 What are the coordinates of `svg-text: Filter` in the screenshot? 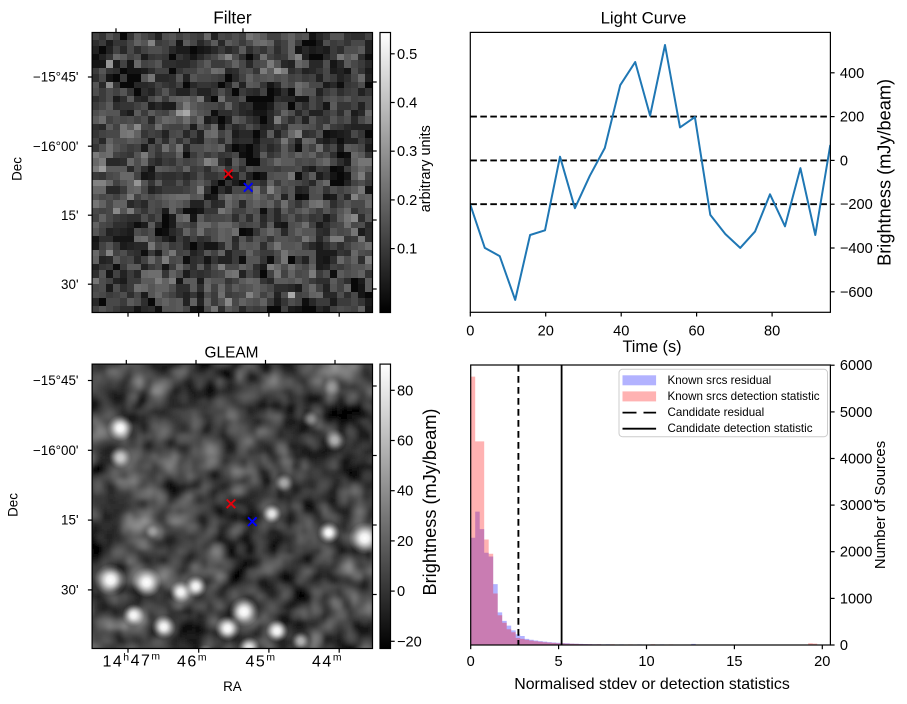 It's located at (232, 18).